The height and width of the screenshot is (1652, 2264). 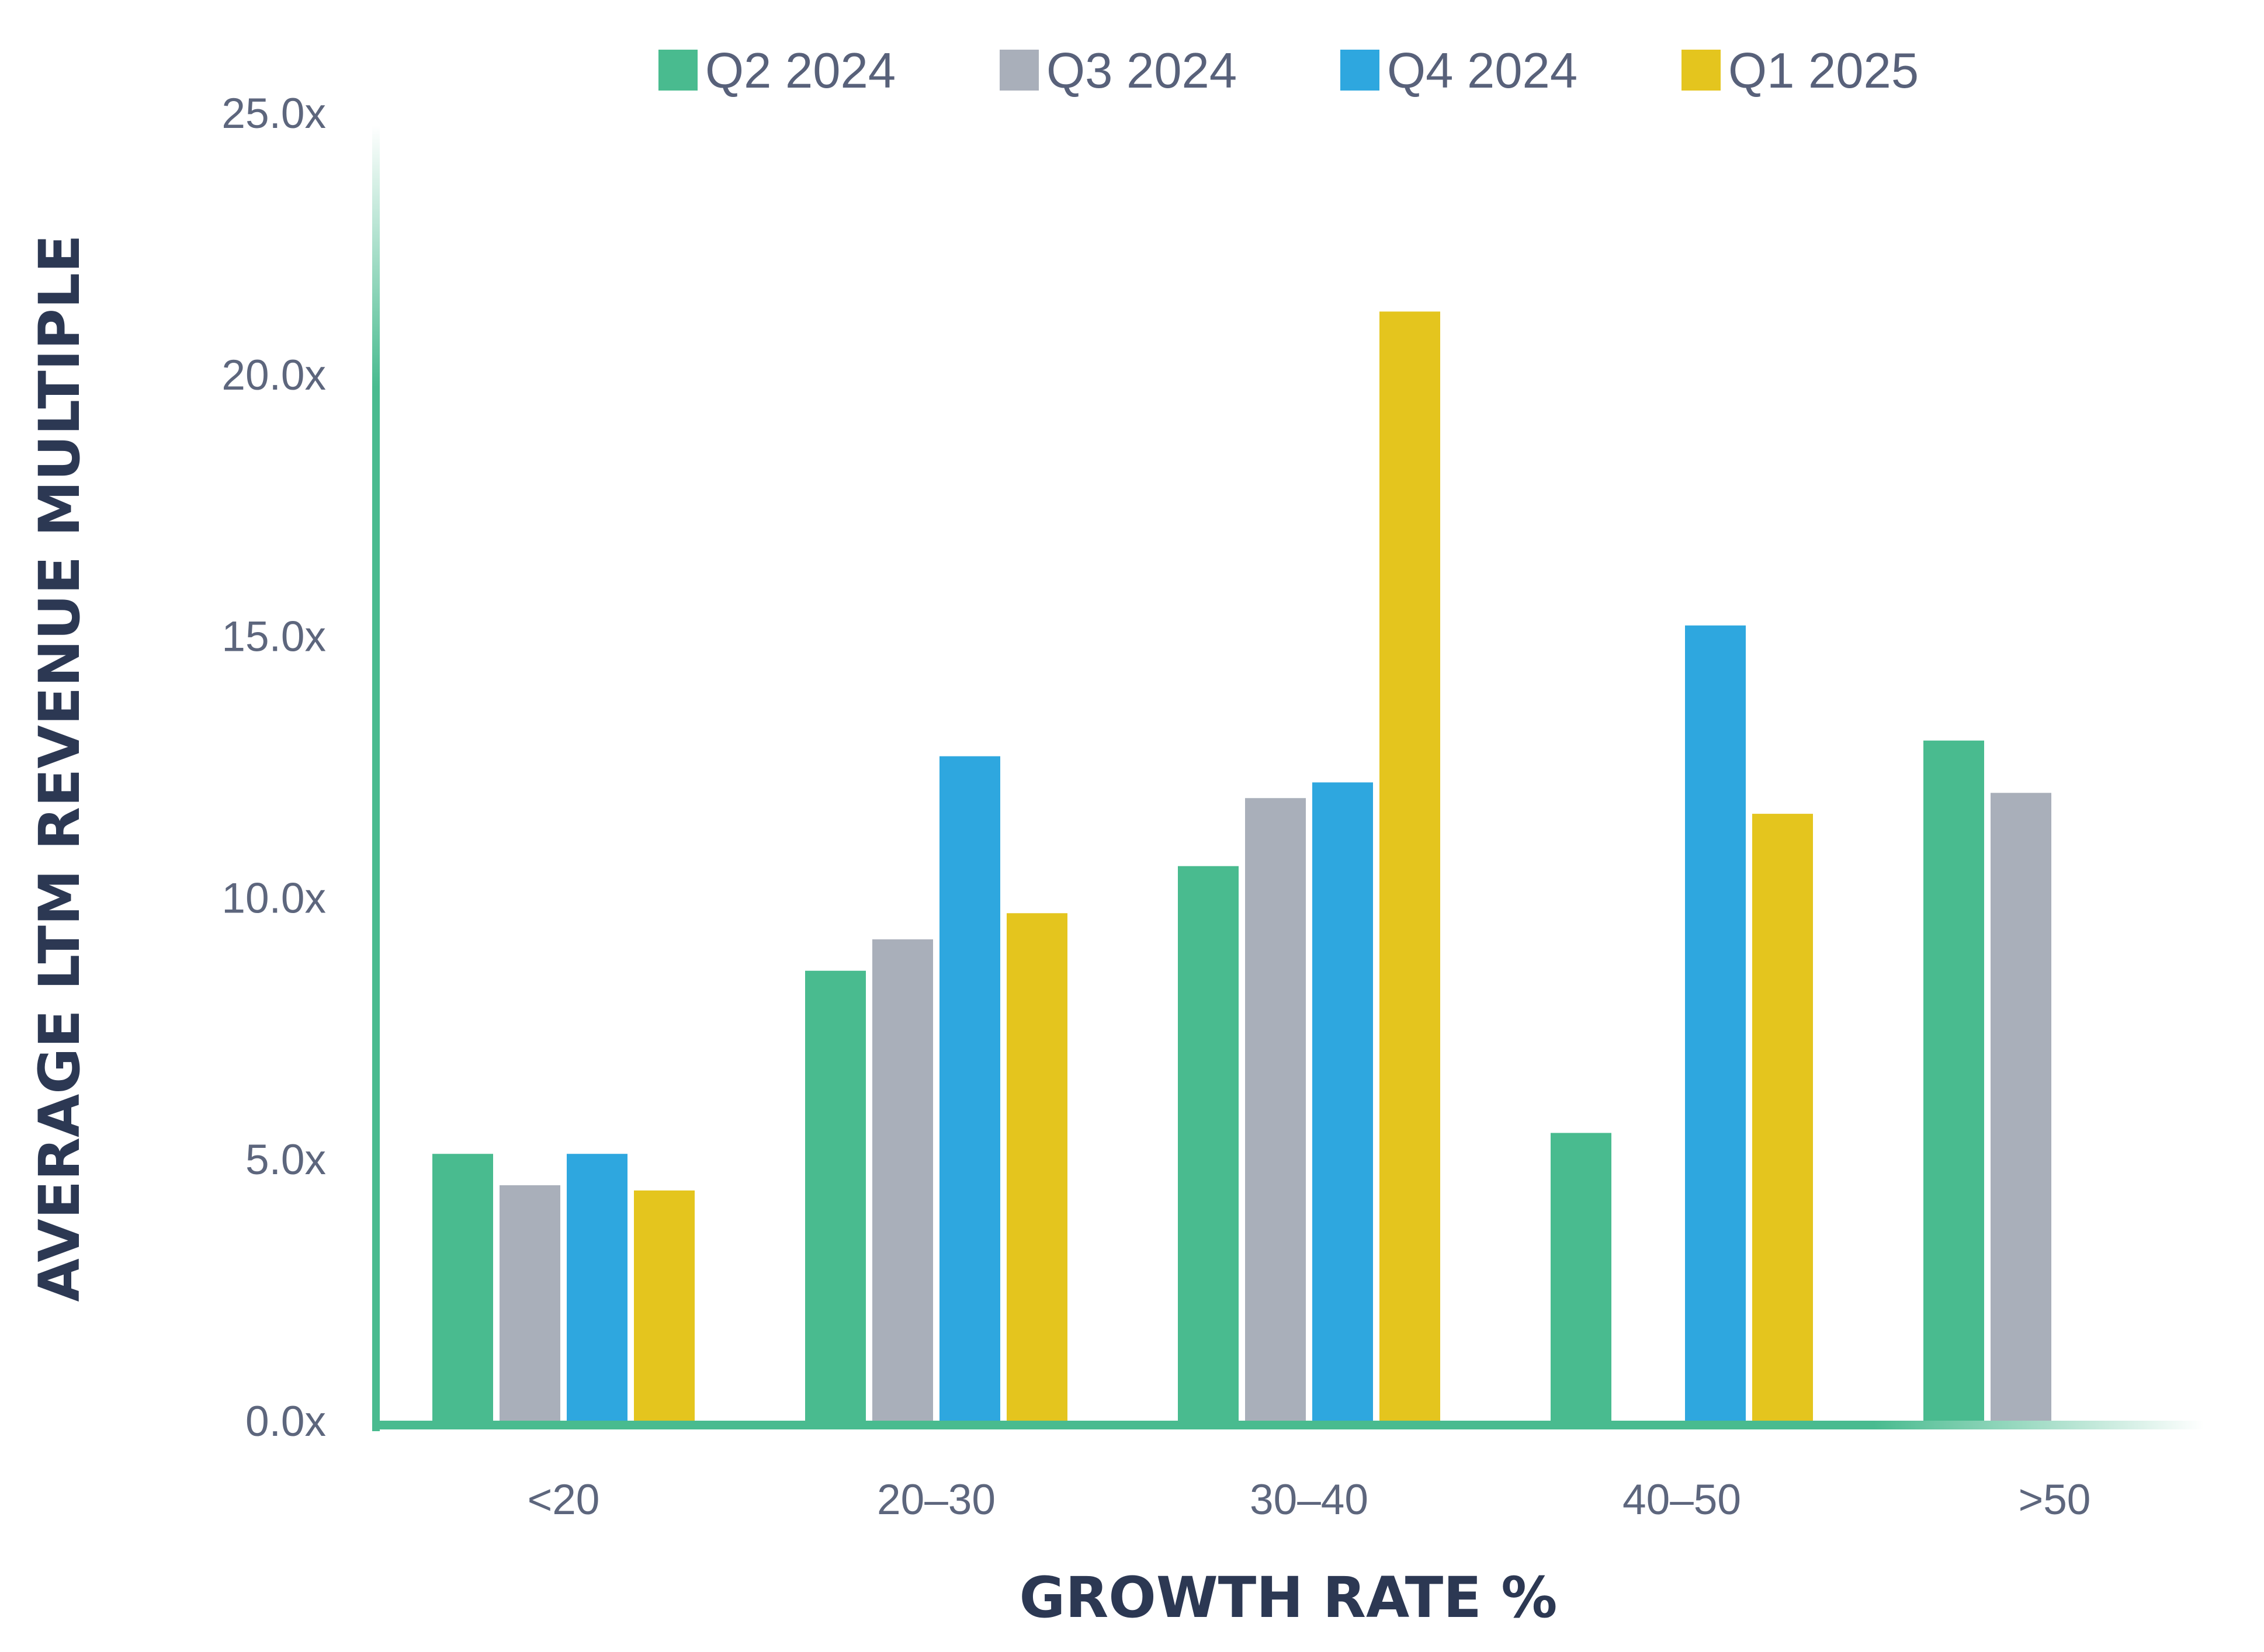 I want to click on y-tick-label: 20.0x, so click(x=273, y=375).